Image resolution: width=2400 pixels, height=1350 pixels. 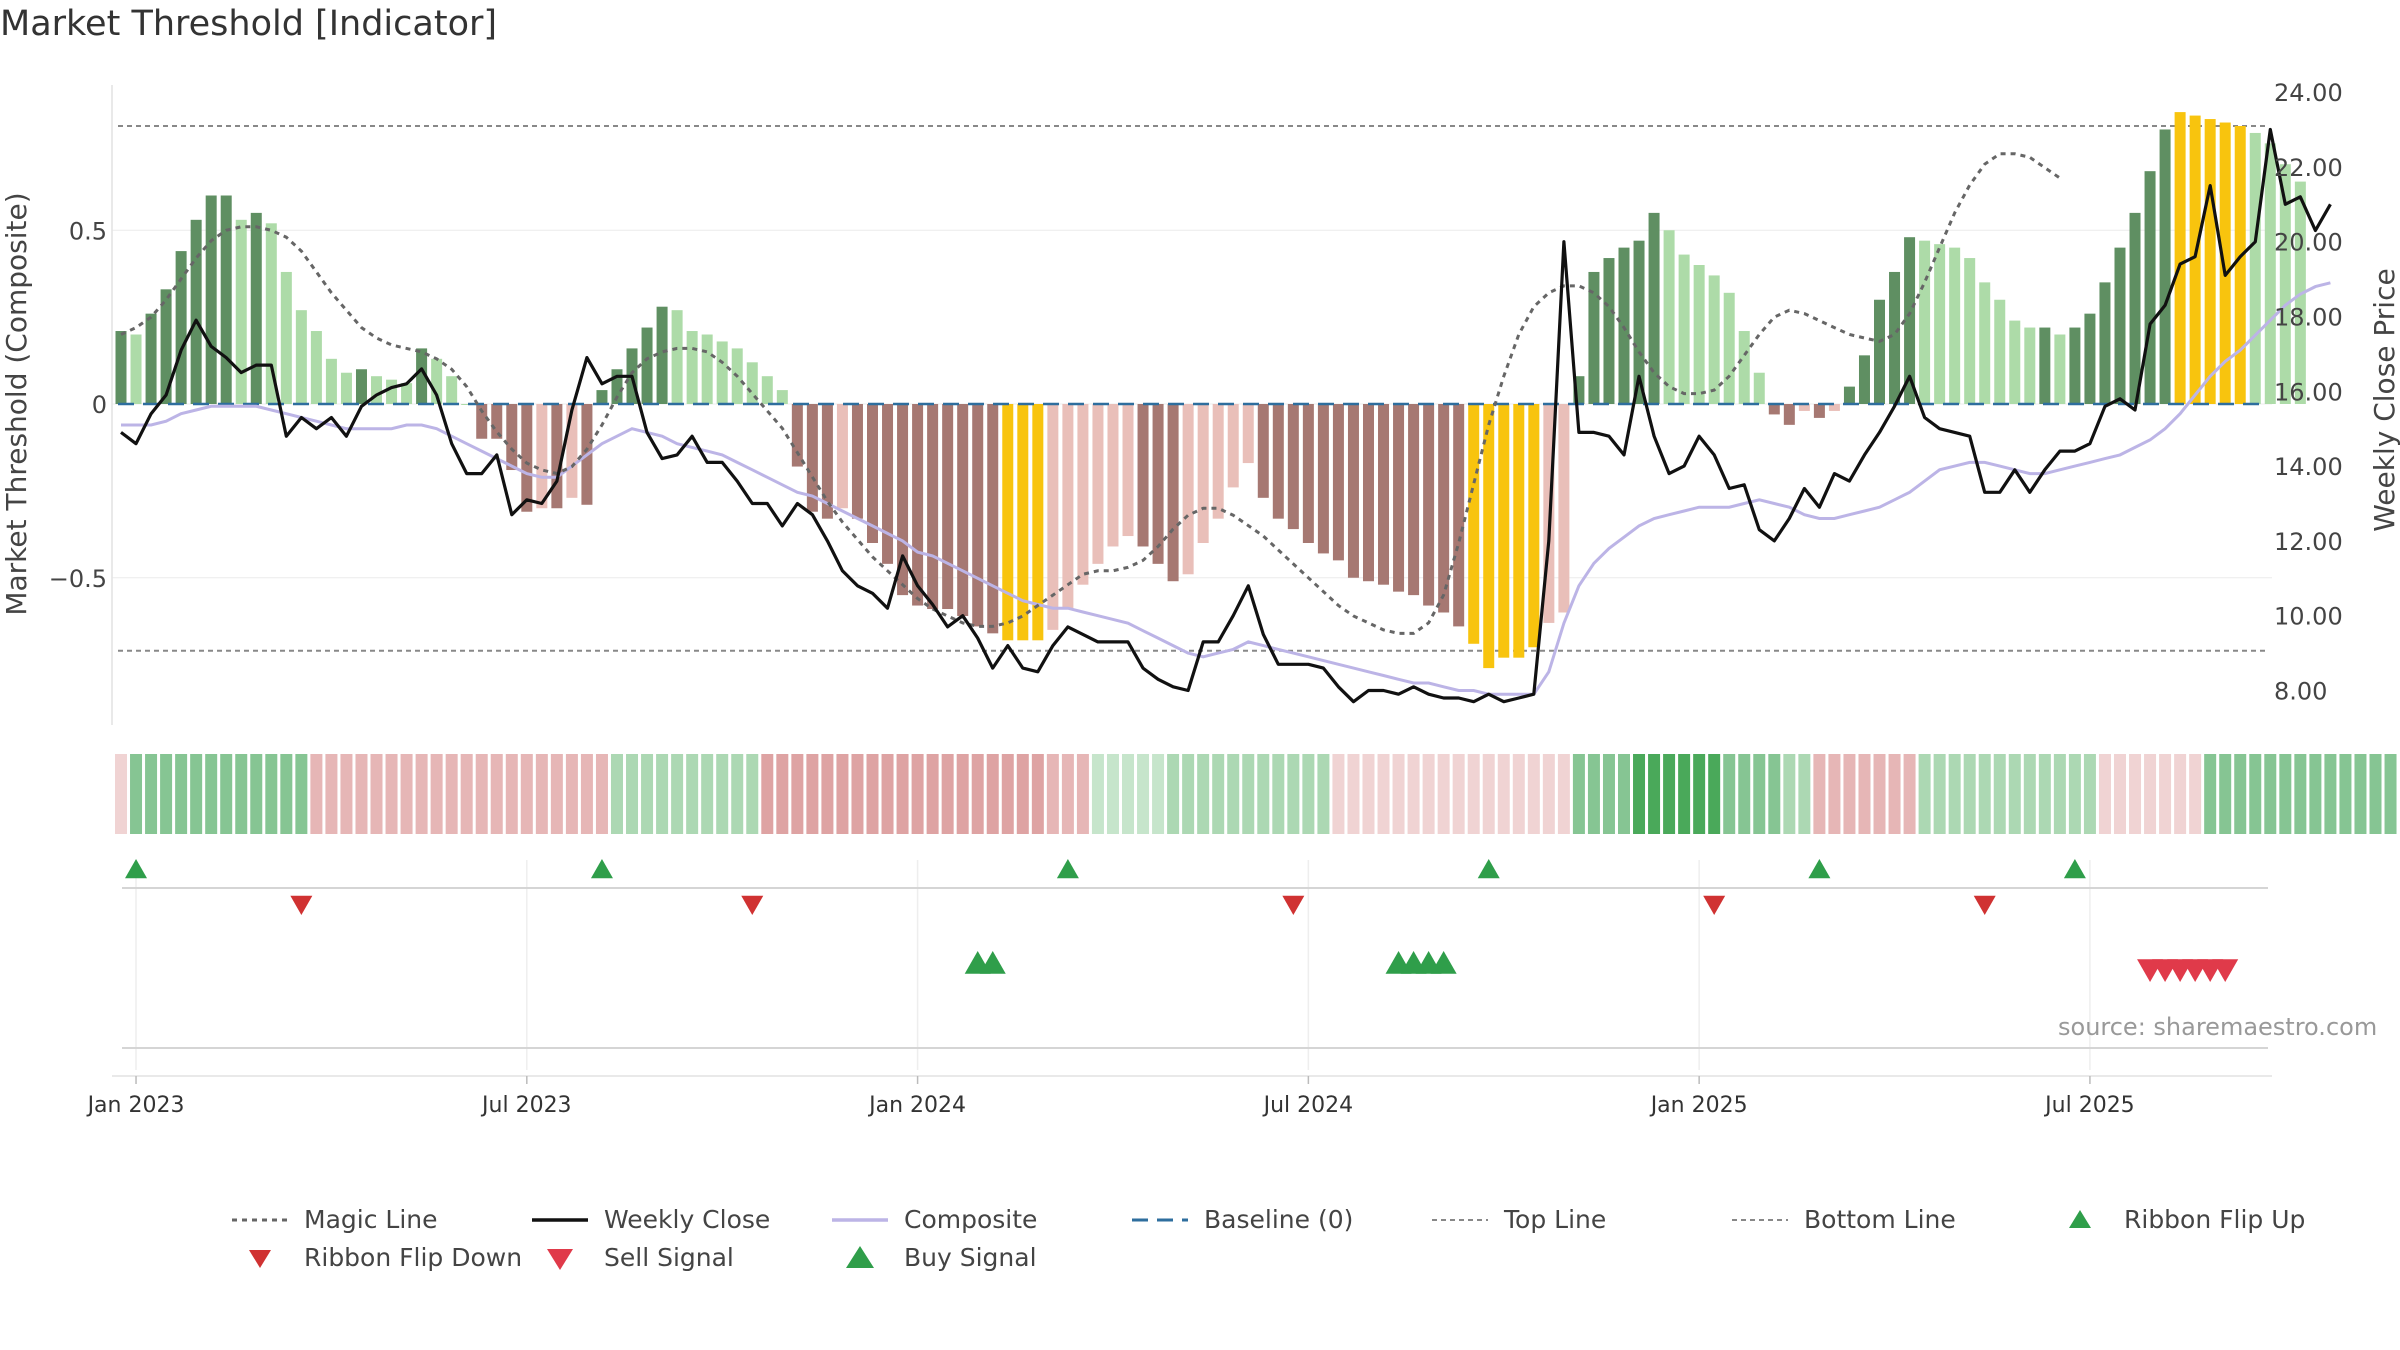 I want to click on legend-item-magic: Magic Line, so click(x=334, y=1219).